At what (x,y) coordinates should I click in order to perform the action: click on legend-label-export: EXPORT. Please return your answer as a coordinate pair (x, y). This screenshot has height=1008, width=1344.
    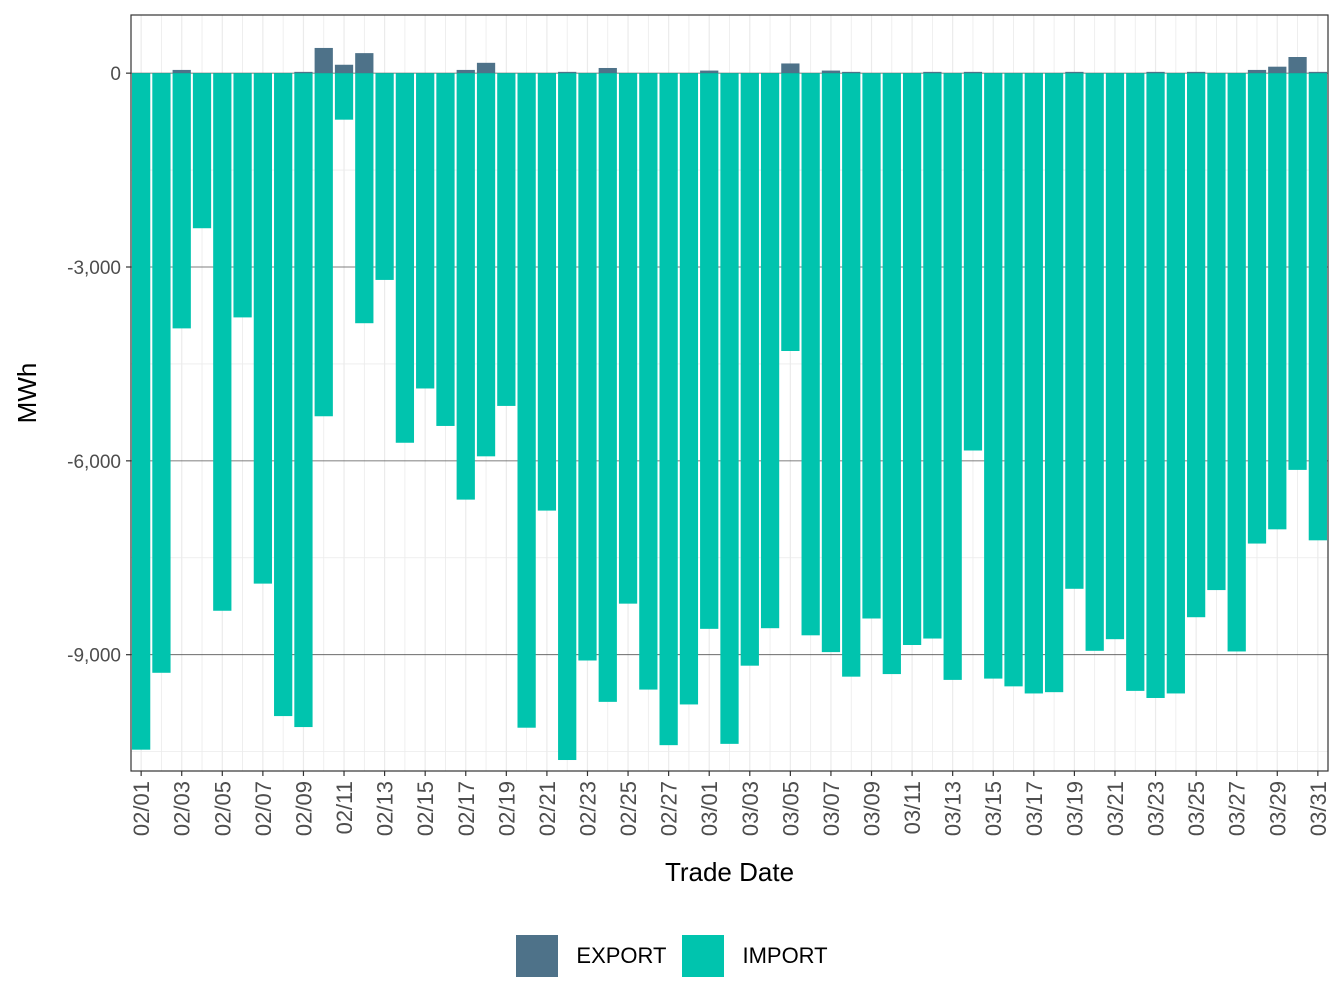
    Looking at the image, I should click on (621, 955).